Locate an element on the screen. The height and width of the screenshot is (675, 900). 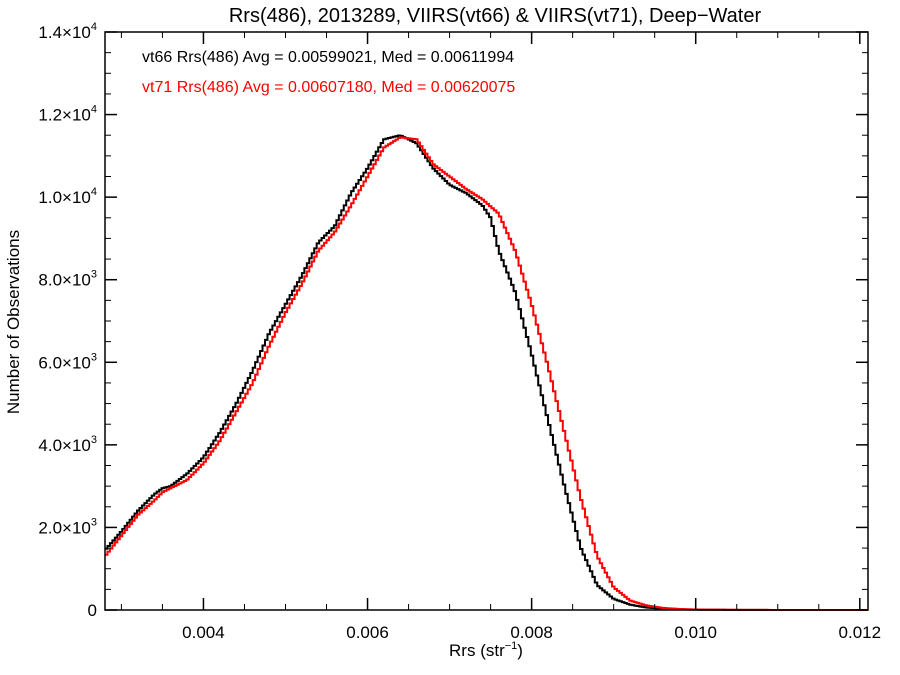
y-tick-mantissa: 1.2×10 is located at coordinates (64, 115).